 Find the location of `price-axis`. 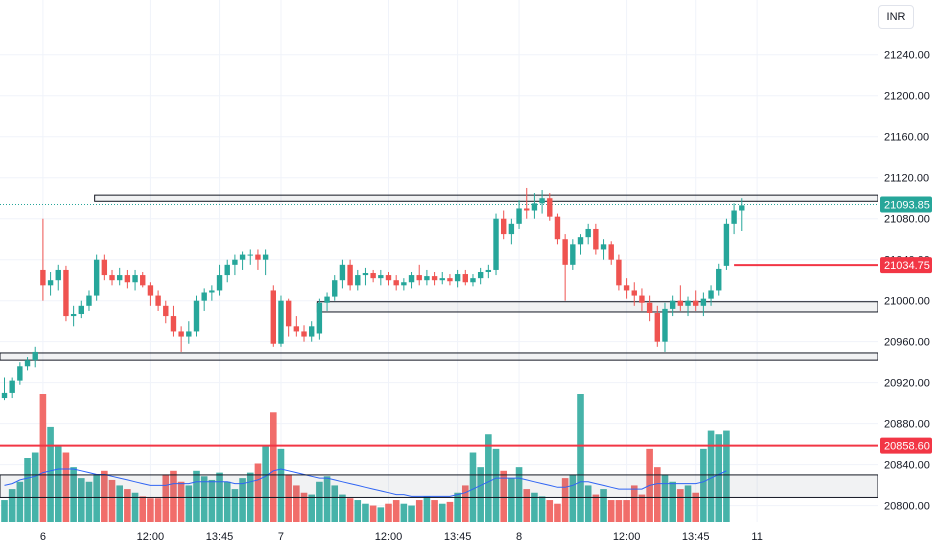

price-axis is located at coordinates (905, 275).